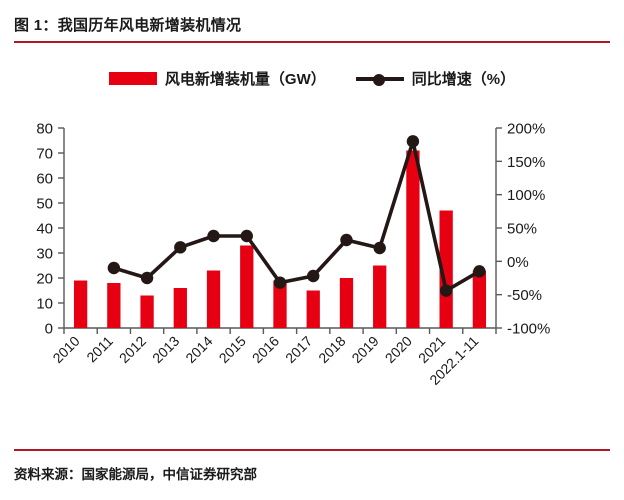  What do you see at coordinates (132, 78) in the screenshot?
I see `legend-bar-swatch-icon` at bounding box center [132, 78].